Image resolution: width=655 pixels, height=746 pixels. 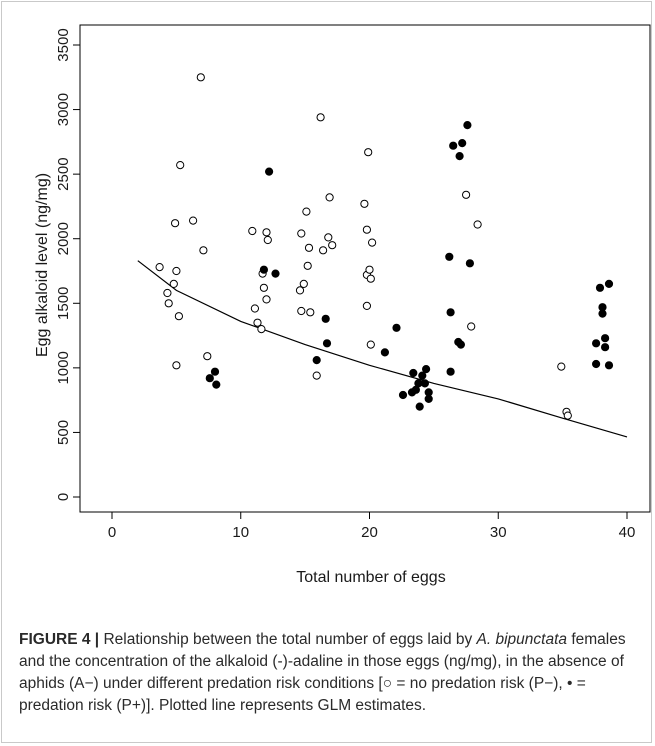 What do you see at coordinates (370, 577) in the screenshot?
I see `x-axis-title: Total number of eggs` at bounding box center [370, 577].